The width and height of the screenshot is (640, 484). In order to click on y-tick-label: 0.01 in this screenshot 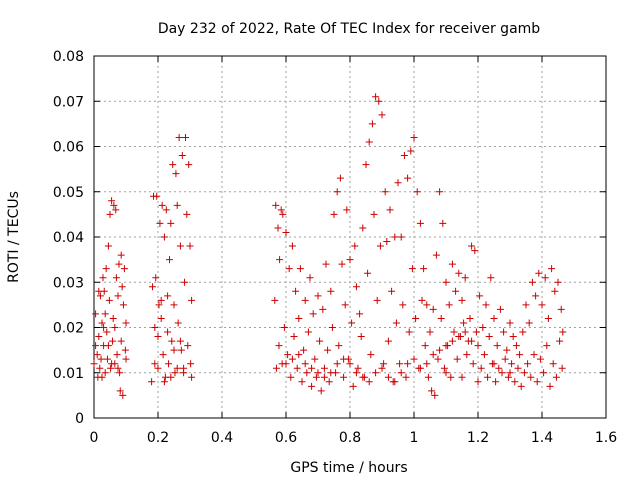, I will do `click(68, 374)`.